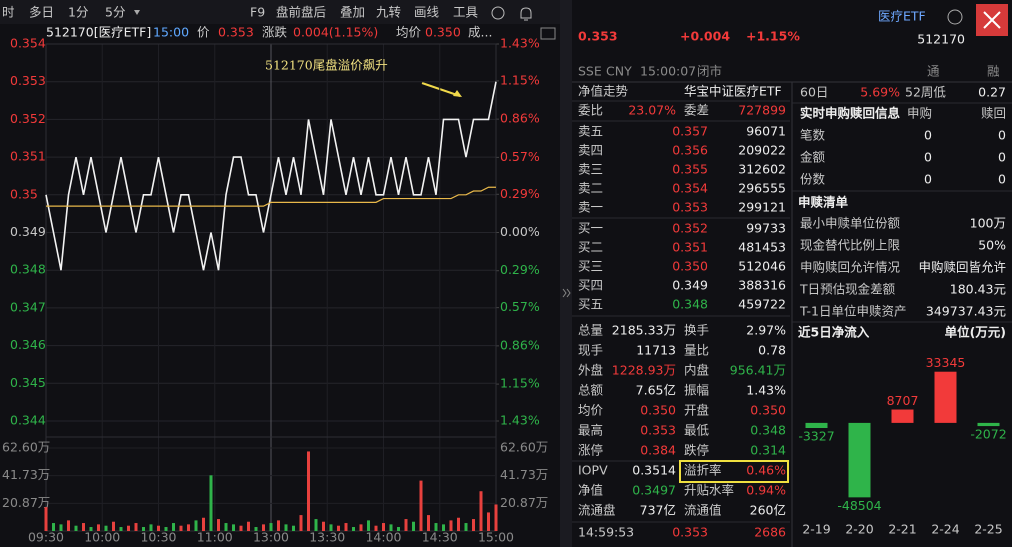  What do you see at coordinates (690, 304) in the screenshot?
I see `level-price: 0.348` at bounding box center [690, 304].